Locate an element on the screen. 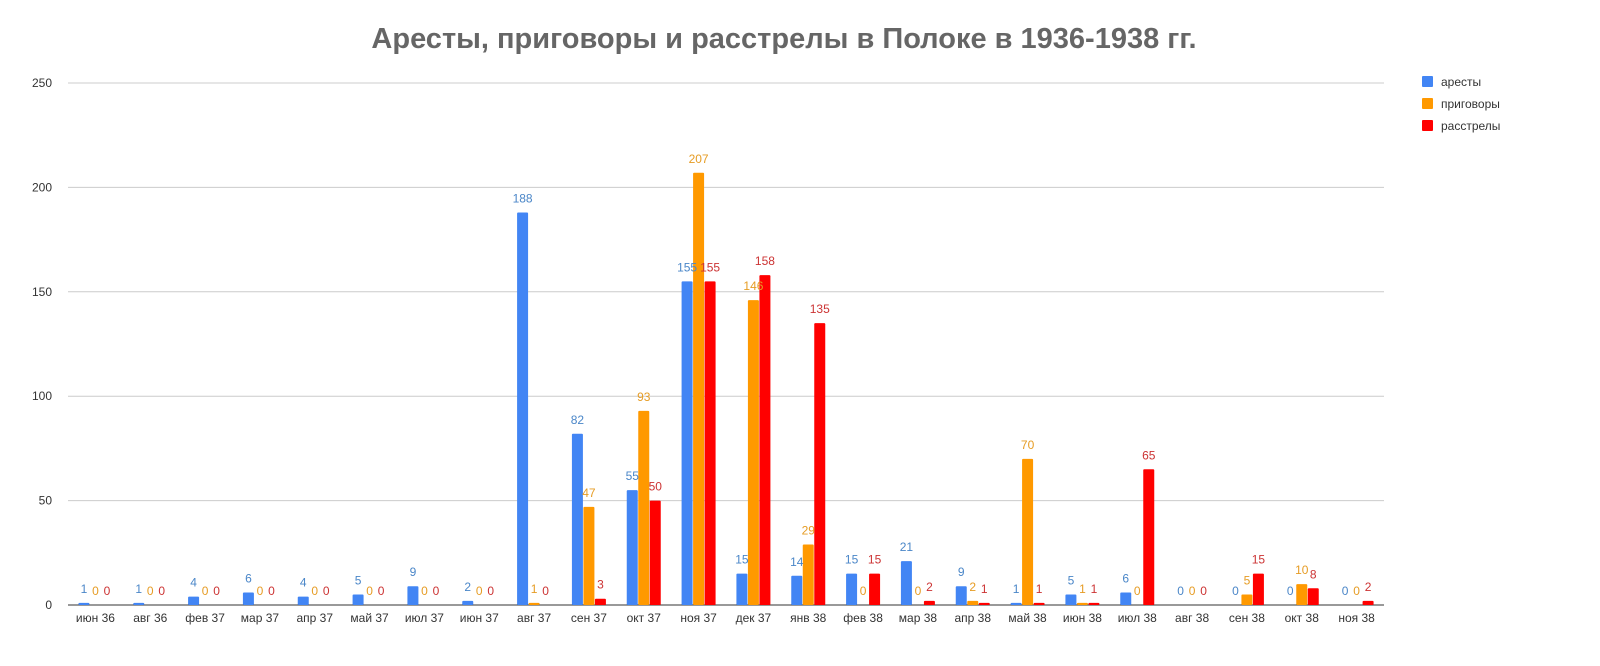 This screenshot has width=1600, height=666. x-tick-label: фев 38 is located at coordinates (863, 618).